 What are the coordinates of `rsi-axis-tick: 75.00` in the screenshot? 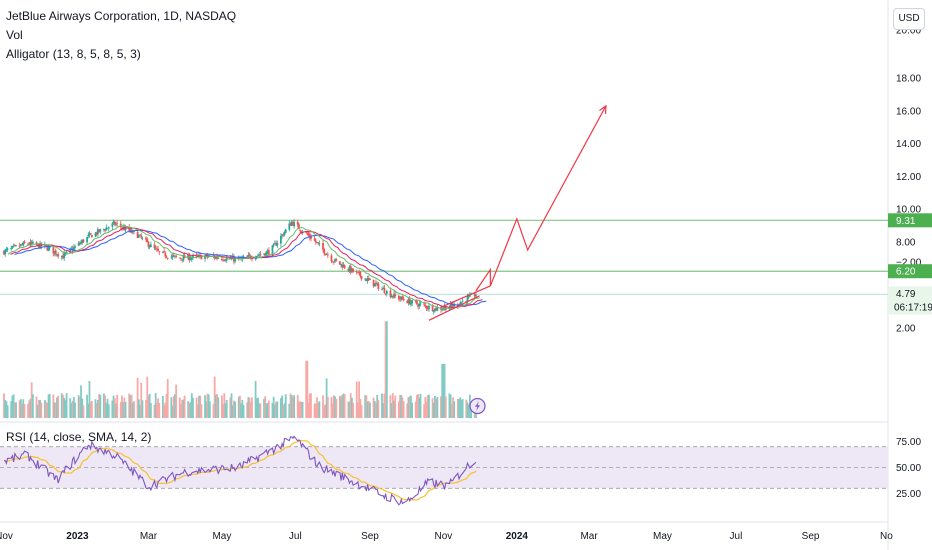 It's located at (908, 442).